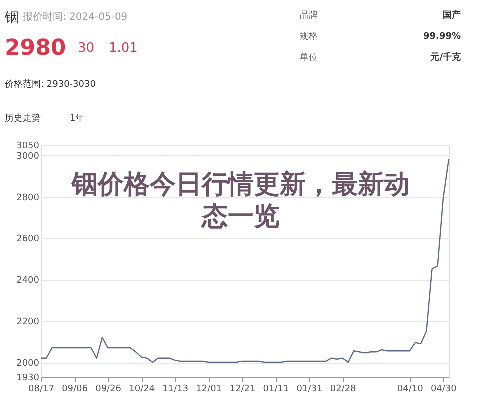 The height and width of the screenshot is (400, 479). Describe the element at coordinates (28, 157) in the screenshot. I see `y-tick-label: 3000` at that location.